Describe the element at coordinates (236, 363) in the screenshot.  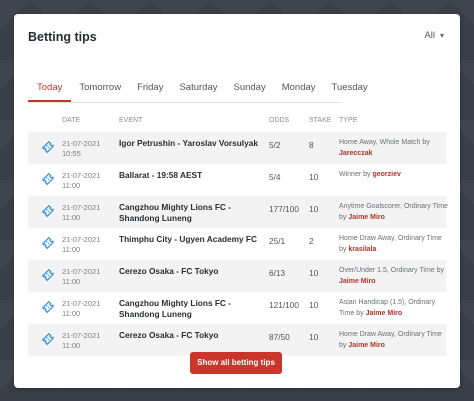
I see `show-all-tips-button: Show all betting tips` at that location.